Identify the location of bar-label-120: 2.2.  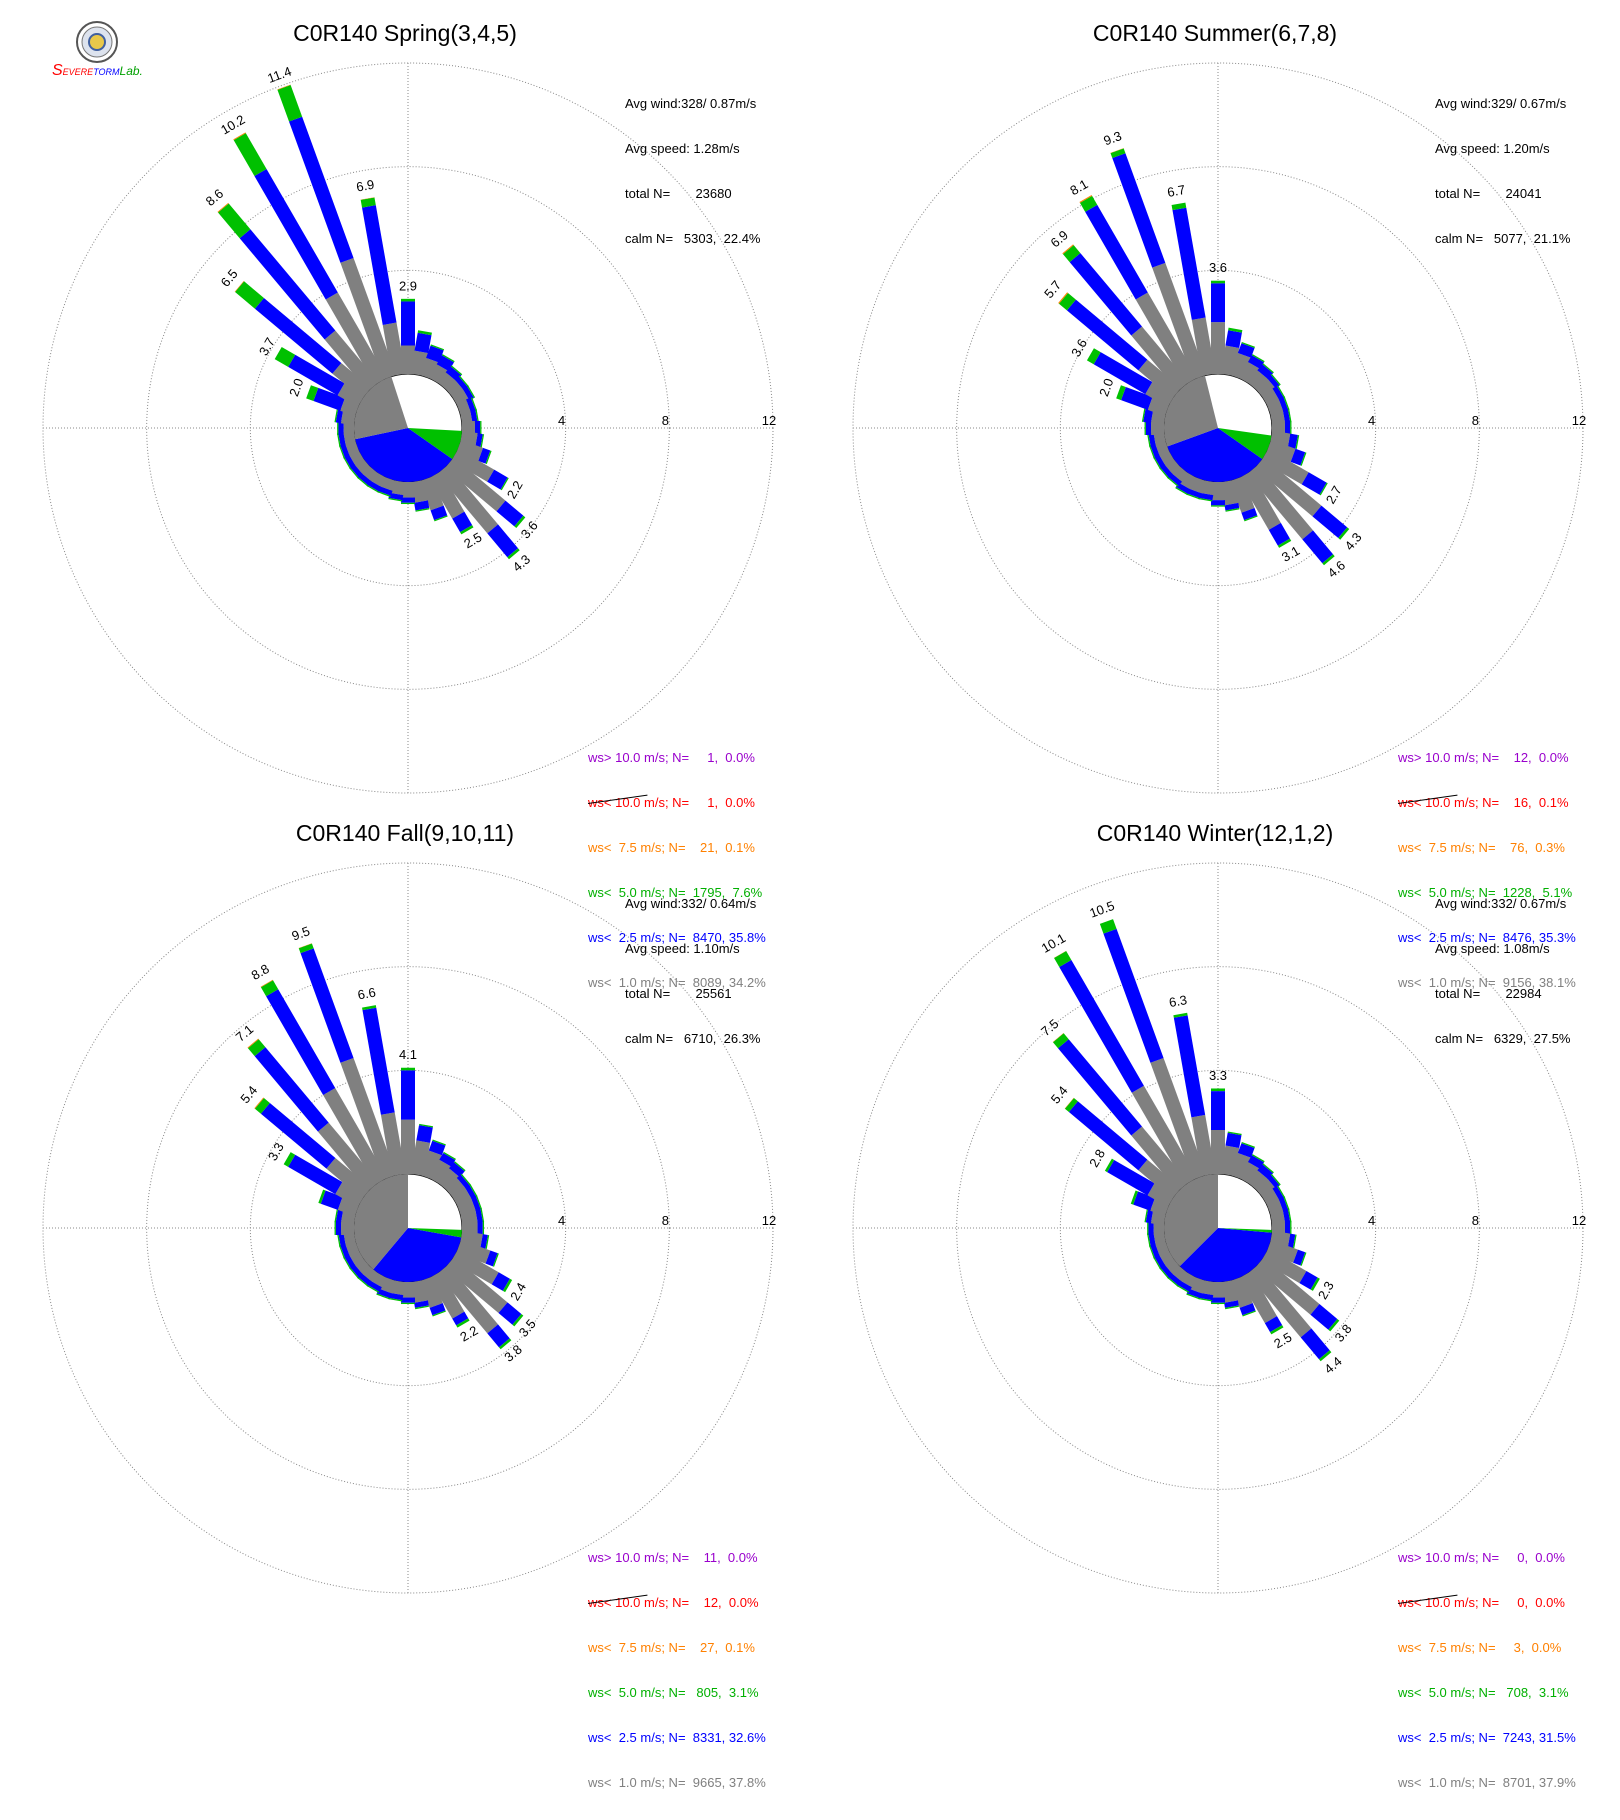
(515, 489).